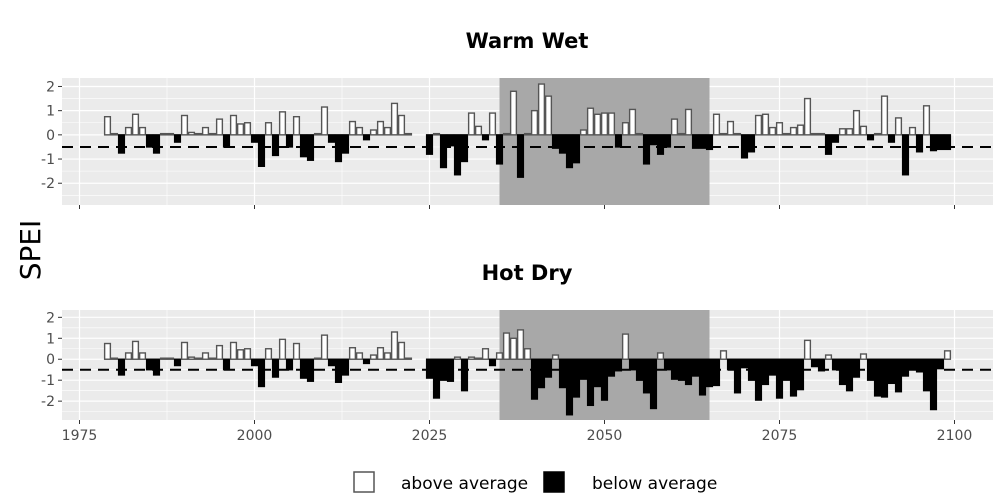 This screenshot has height=500, width=1000. I want to click on x-tick-label: 2075, so click(780, 436).